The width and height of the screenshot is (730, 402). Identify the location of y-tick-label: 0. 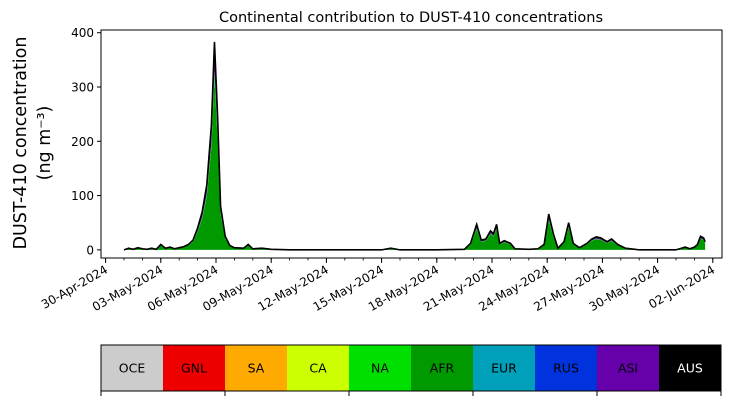
(90, 250).